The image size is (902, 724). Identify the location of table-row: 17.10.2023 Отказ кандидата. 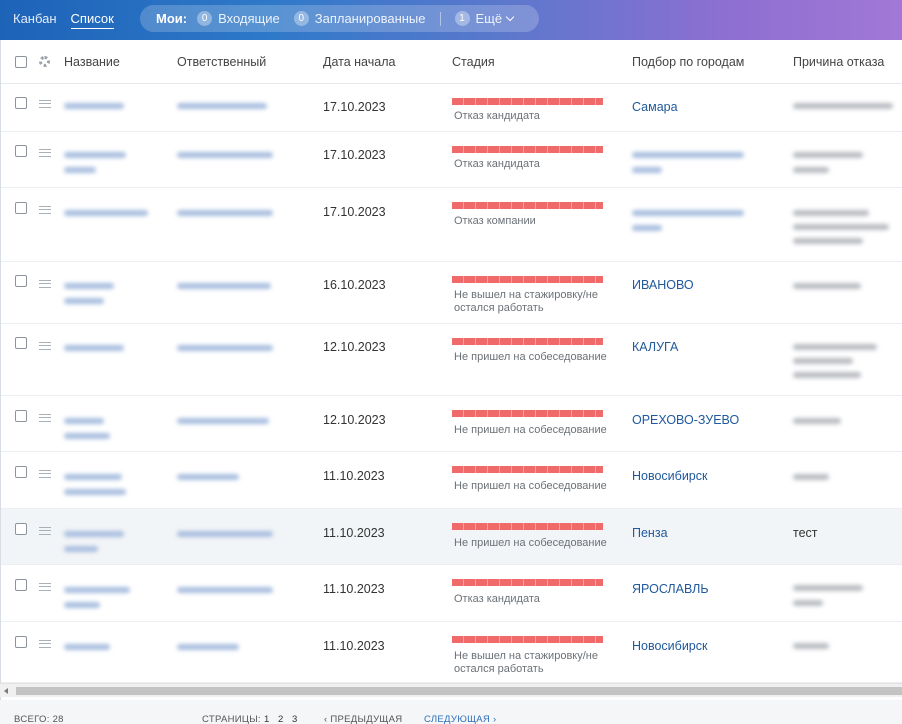
(451, 160).